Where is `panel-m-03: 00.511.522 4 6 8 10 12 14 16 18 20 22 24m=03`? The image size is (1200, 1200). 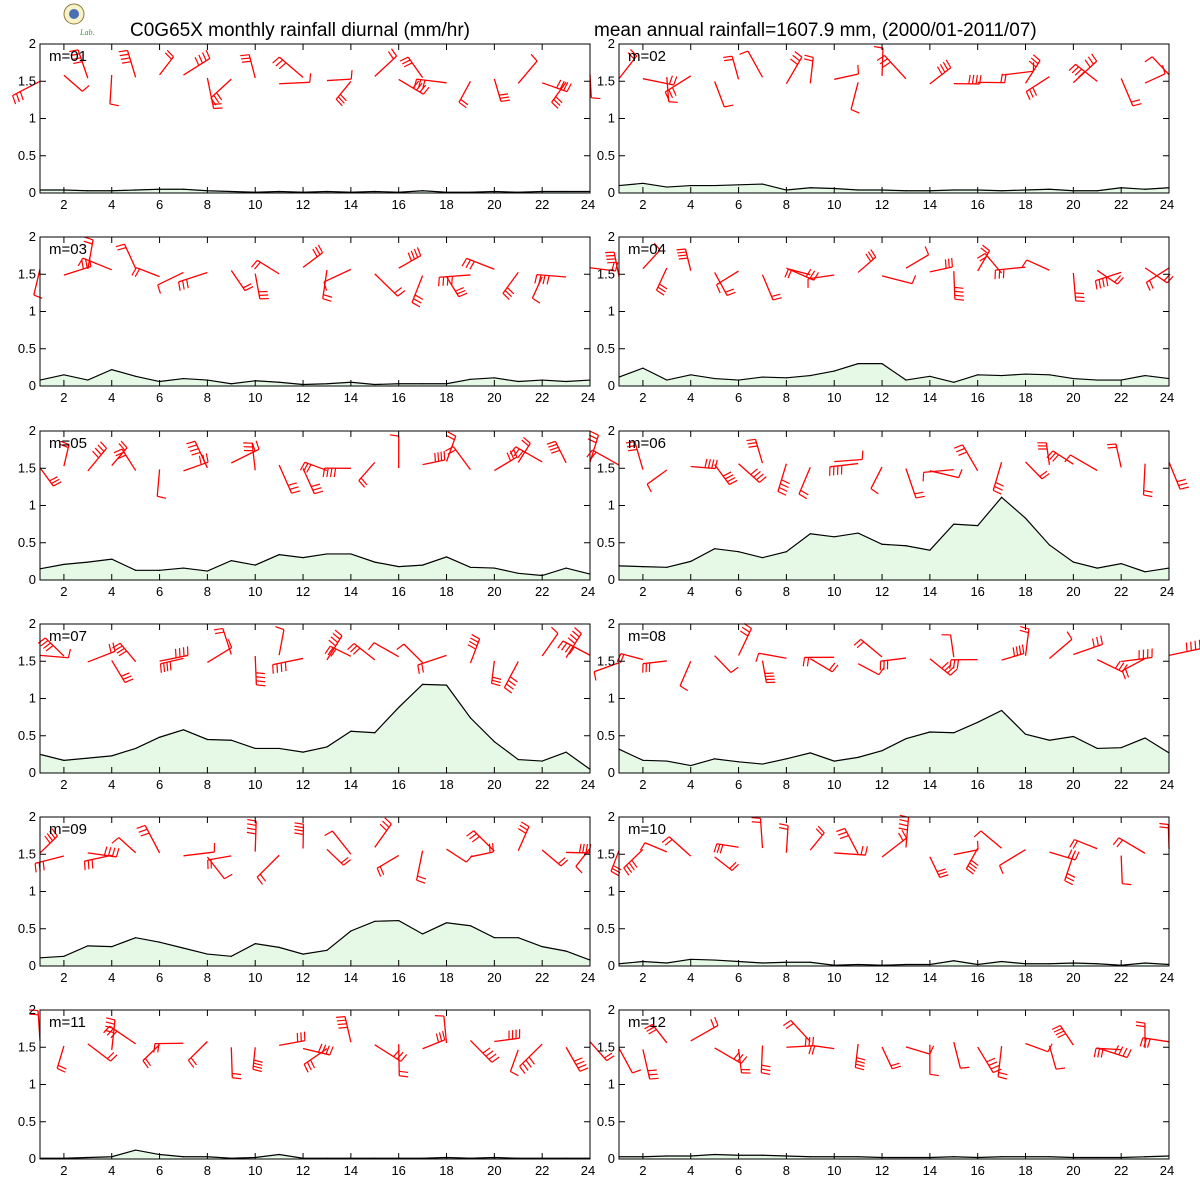
panel-m-03: 00.511.522 4 6 8 10 12 14 16 18 20 22 24m=03 is located at coordinates (318, 317).